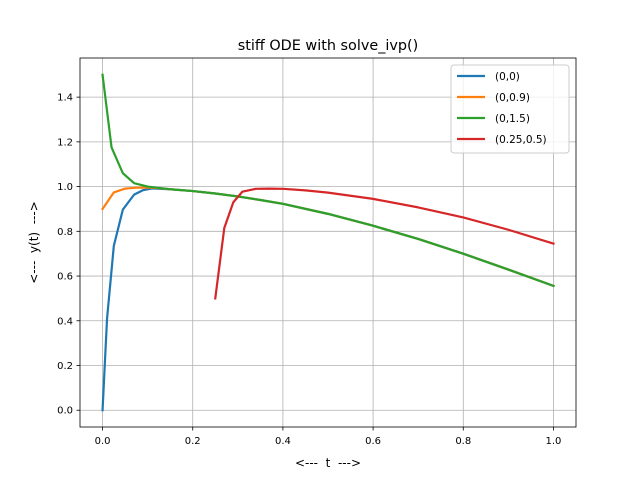 Image resolution: width=640 pixels, height=480 pixels. What do you see at coordinates (521, 140) in the screenshot?
I see `legend-label: (0.25,0.5)` at bounding box center [521, 140].